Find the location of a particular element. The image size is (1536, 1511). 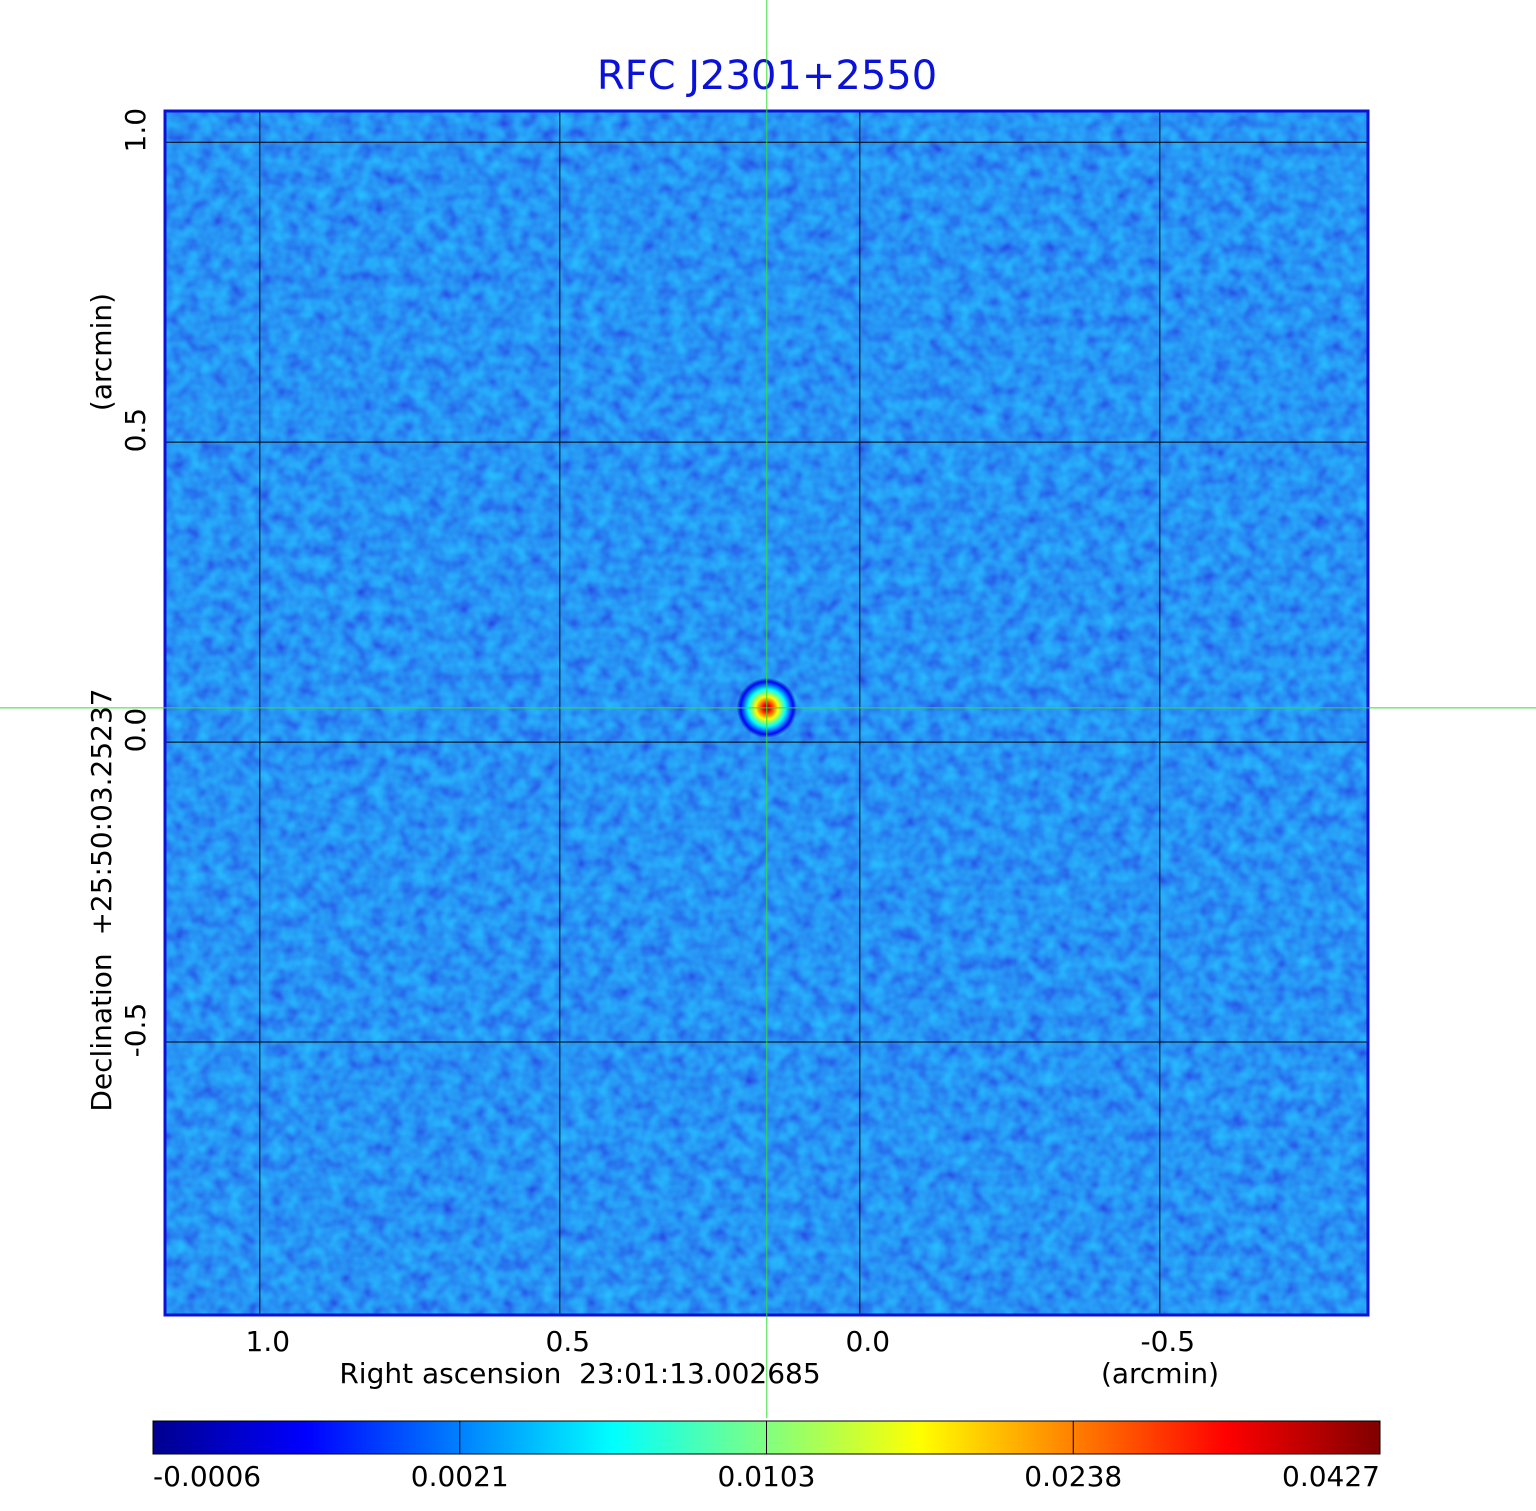

x-axis-label: Right ascension 23:01:13.002685 is located at coordinates (579, 1373).